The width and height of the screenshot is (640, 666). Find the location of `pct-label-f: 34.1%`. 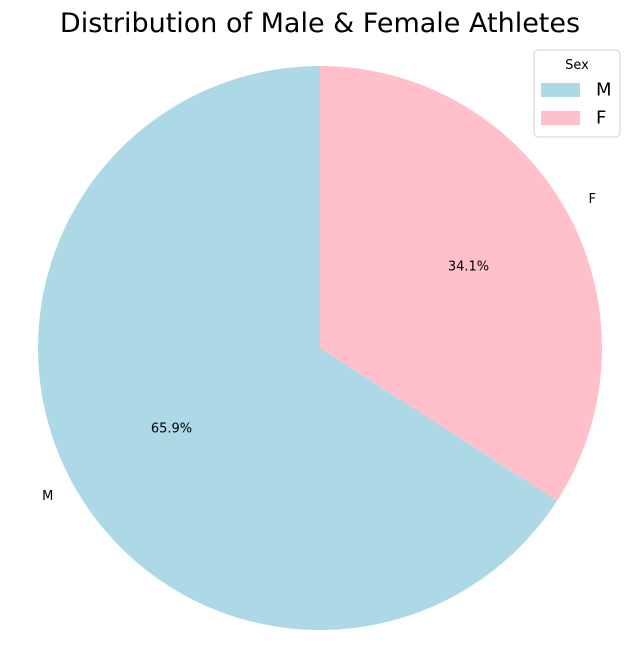

pct-label-f: 34.1% is located at coordinates (468, 266).